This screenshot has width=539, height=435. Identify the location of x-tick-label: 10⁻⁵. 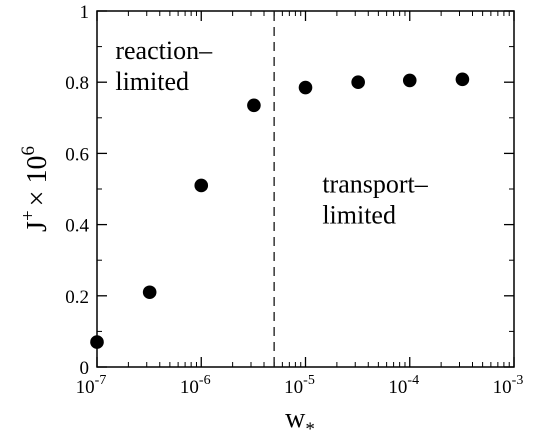
(299, 385).